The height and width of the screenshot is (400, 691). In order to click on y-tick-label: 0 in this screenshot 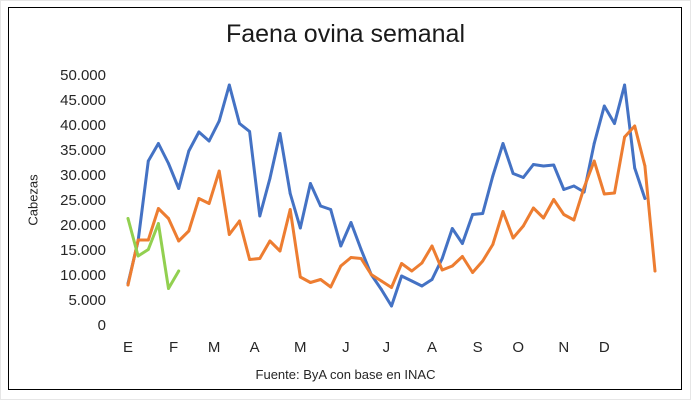, I will do `click(101, 325)`.